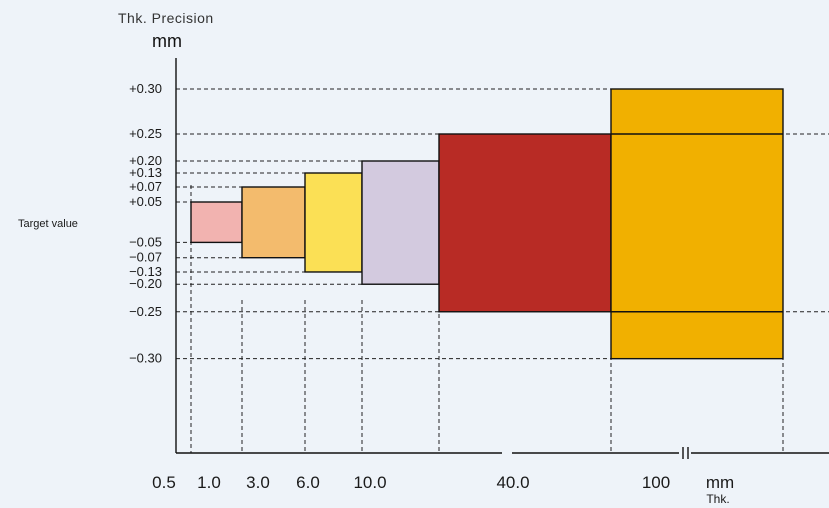 The image size is (829, 508). I want to click on y-tick-label: −0.30, so click(145, 358).